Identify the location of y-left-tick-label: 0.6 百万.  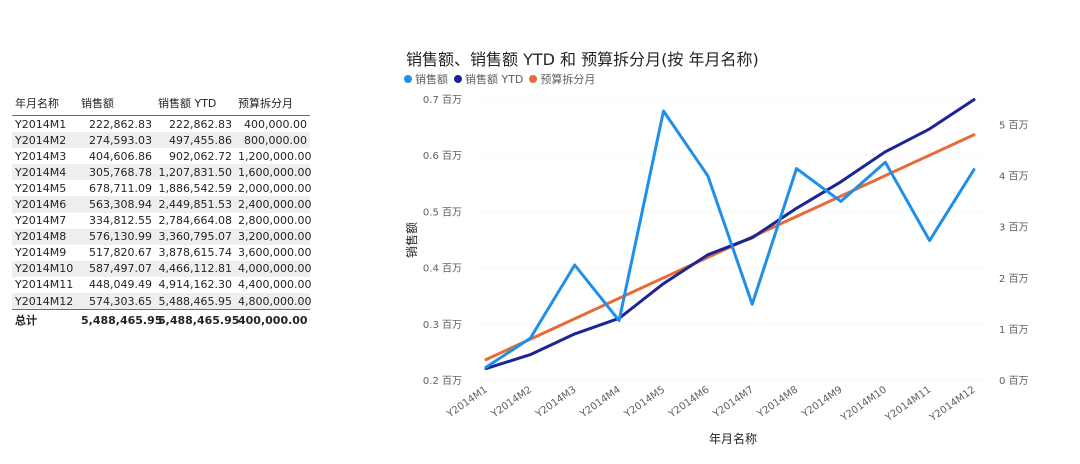
(442, 156).